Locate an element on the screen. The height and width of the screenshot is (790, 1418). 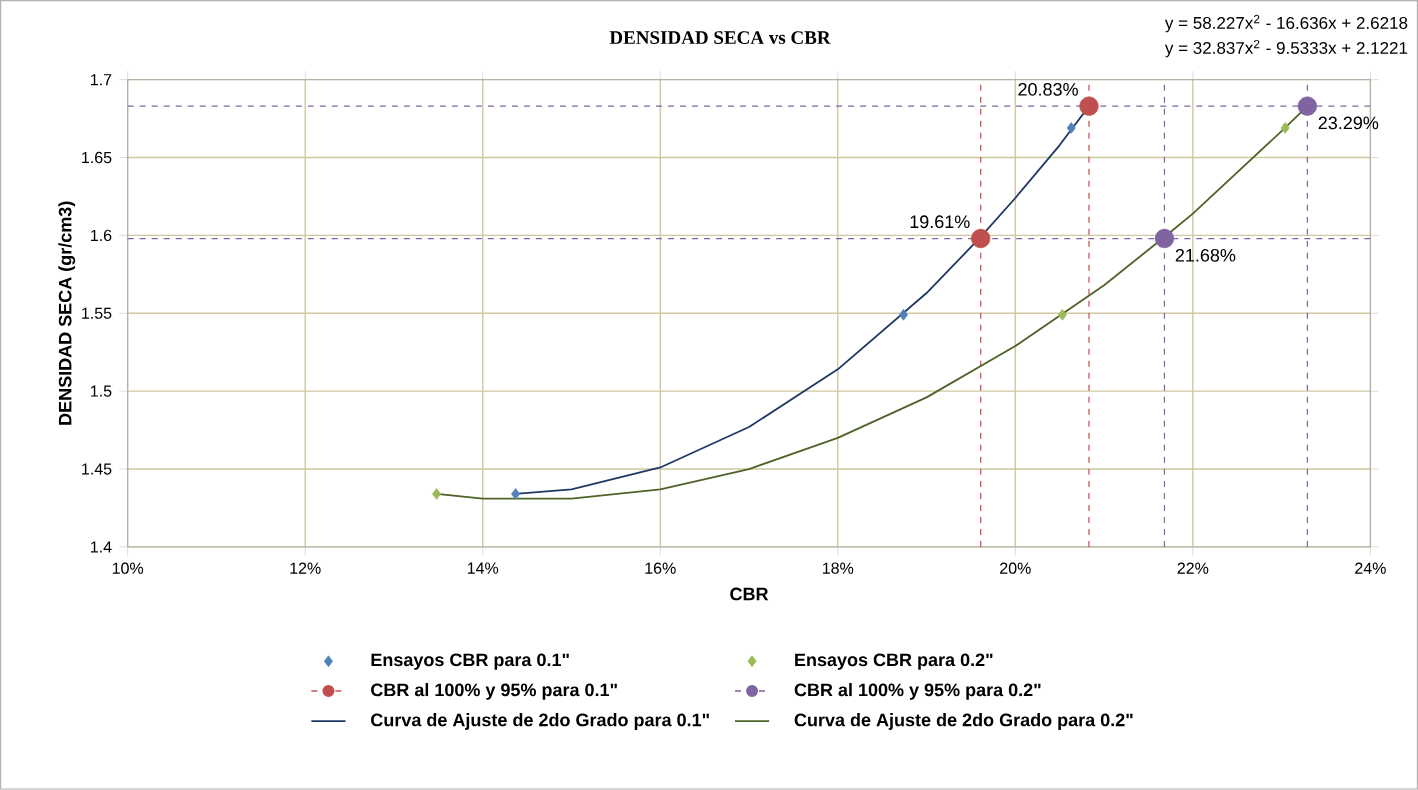
y-tick-label: 1.65 is located at coordinates (97, 158).